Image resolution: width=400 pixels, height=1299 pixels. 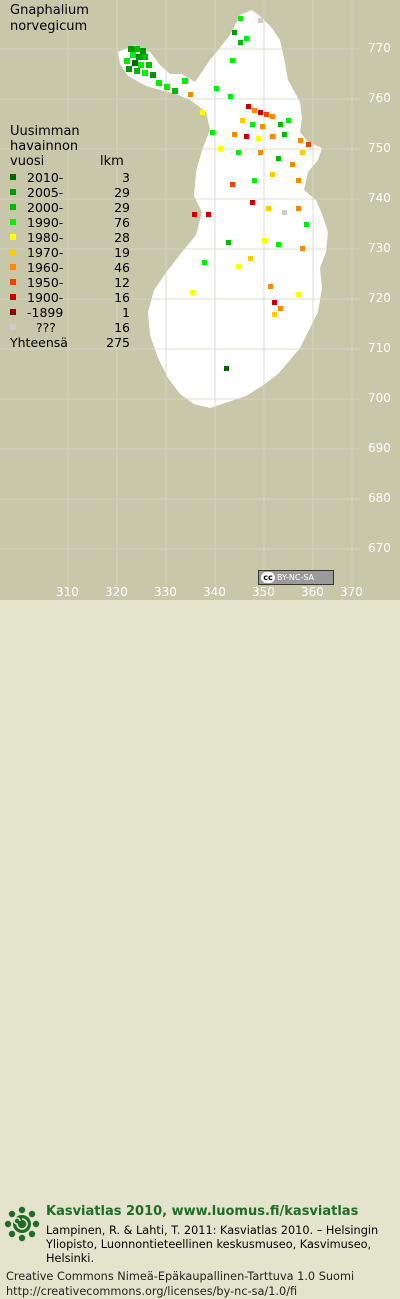 I want to click on cc-license-badge: cc BY-NC-SA, so click(x=296, y=577).